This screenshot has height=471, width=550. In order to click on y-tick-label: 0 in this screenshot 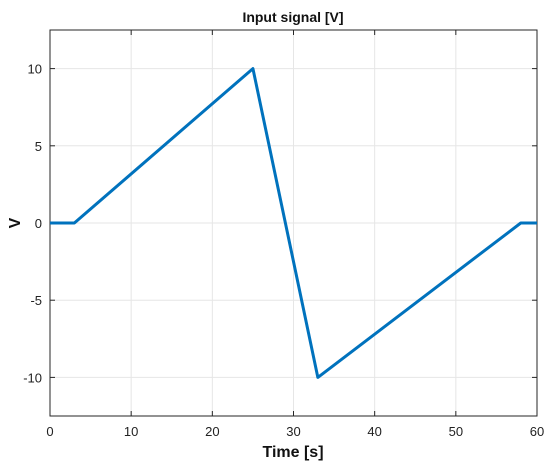, I will do `click(38, 223)`.